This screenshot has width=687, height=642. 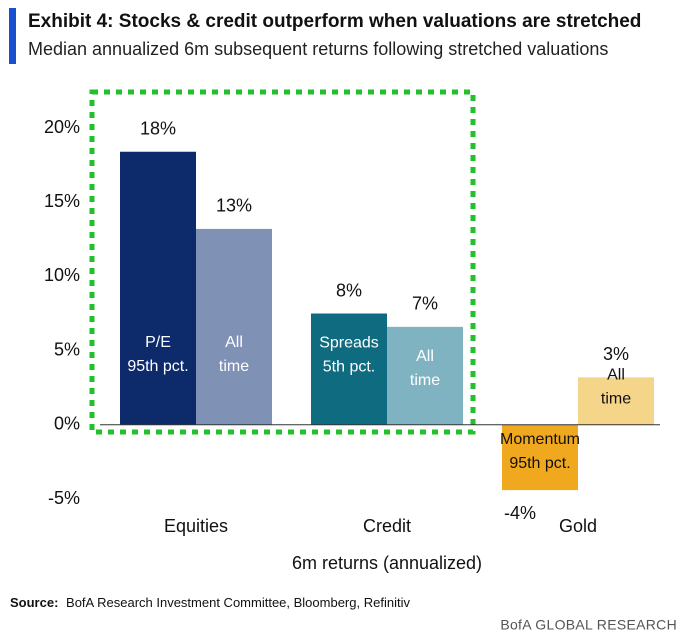 What do you see at coordinates (12, 36) in the screenshot?
I see `title-accent` at bounding box center [12, 36].